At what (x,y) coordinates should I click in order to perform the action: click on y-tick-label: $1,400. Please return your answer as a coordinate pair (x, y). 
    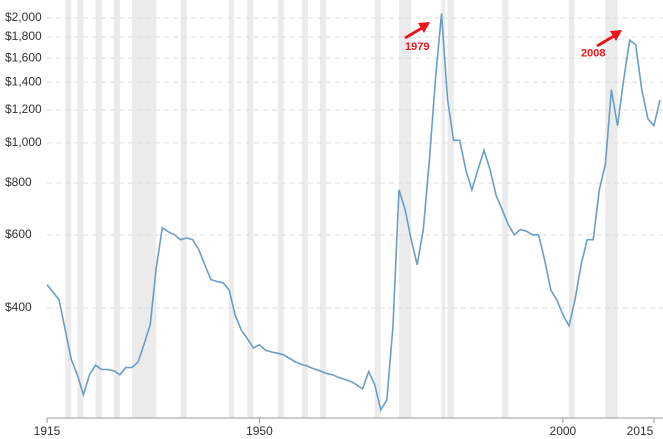
    Looking at the image, I should click on (23, 81).